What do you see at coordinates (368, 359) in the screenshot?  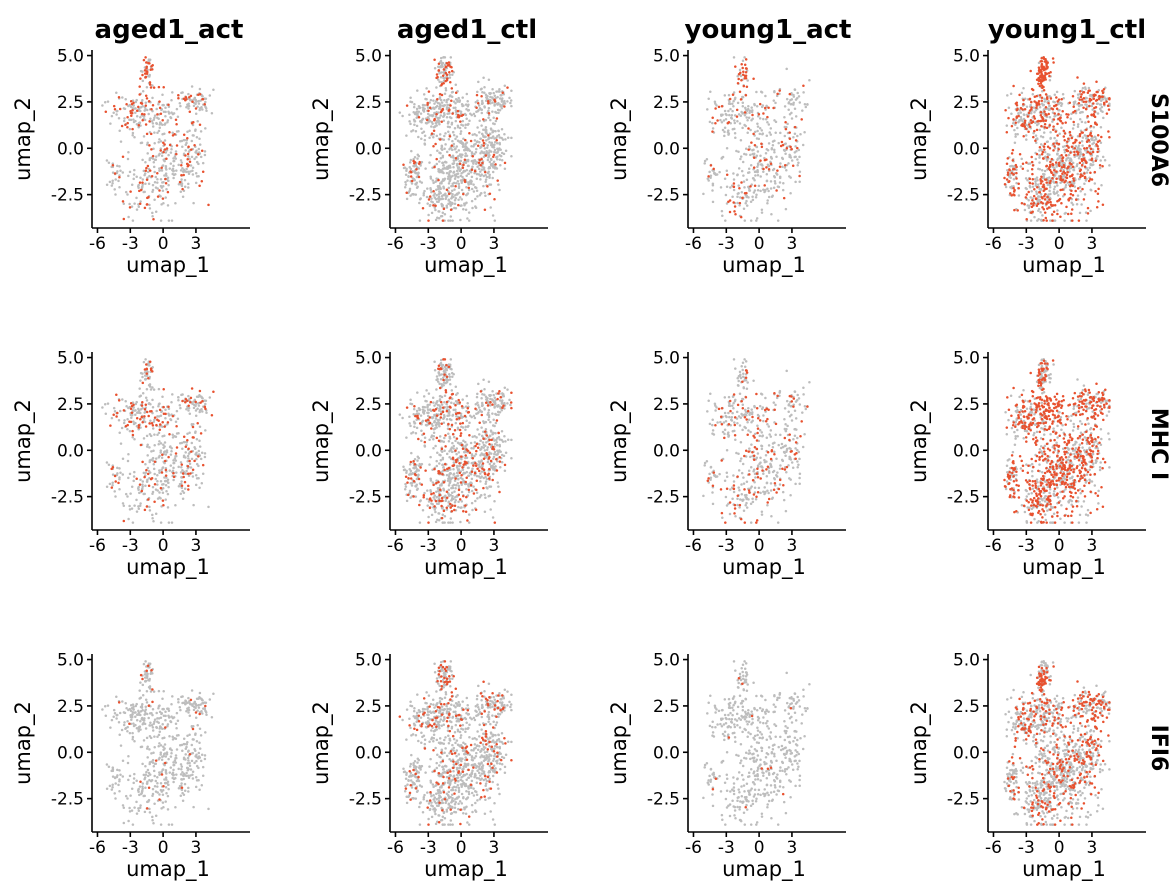 I see `y-tick-label: 5.0` at bounding box center [368, 359].